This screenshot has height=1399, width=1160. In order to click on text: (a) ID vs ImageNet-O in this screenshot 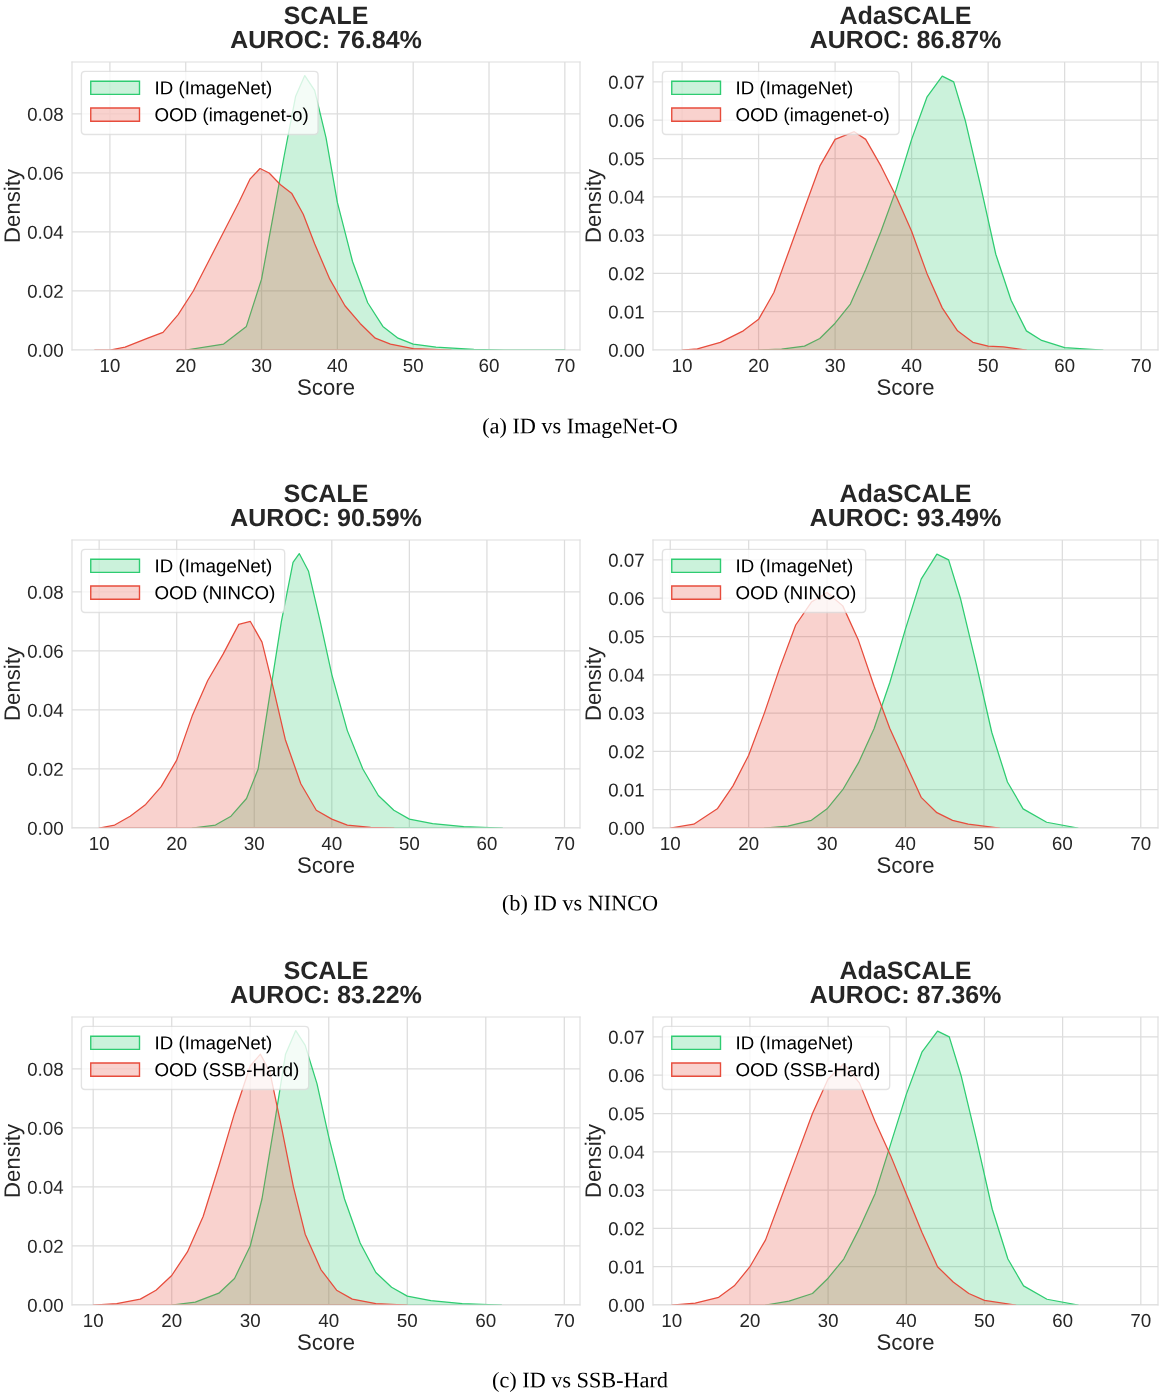, I will do `click(580, 428)`.